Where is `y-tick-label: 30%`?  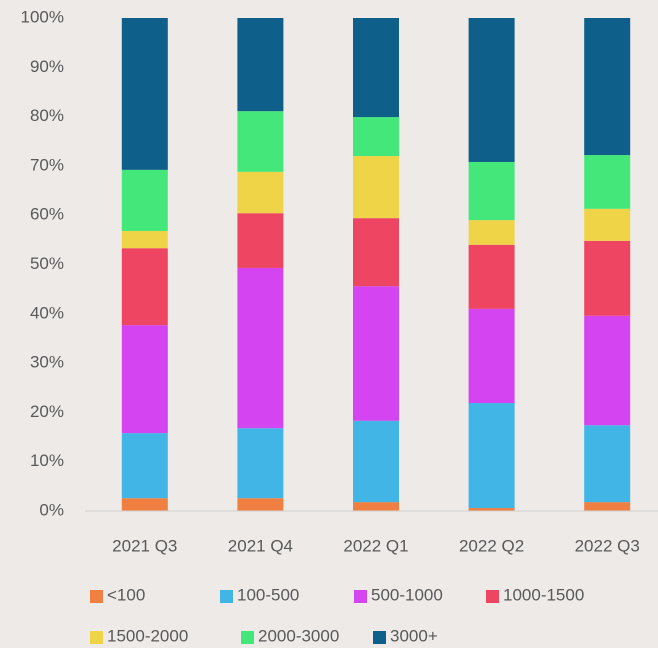 y-tick-label: 30% is located at coordinates (47, 362).